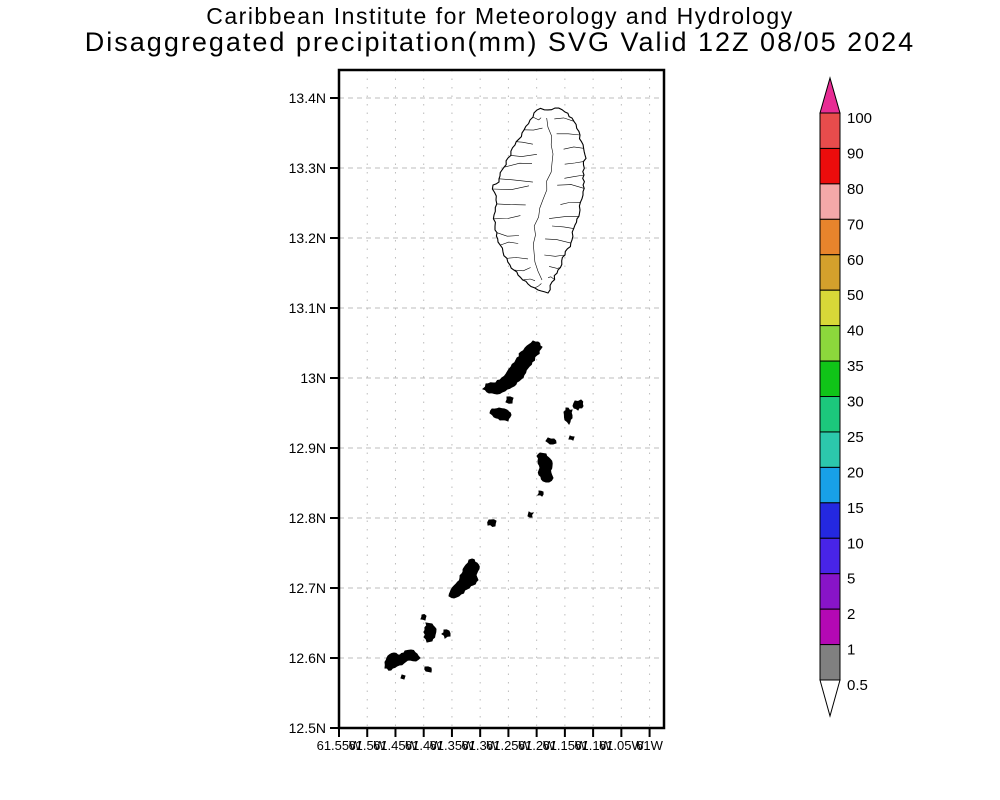 The height and width of the screenshot is (800, 1000). What do you see at coordinates (551, 441) in the screenshot?
I see `island-pillories` at bounding box center [551, 441].